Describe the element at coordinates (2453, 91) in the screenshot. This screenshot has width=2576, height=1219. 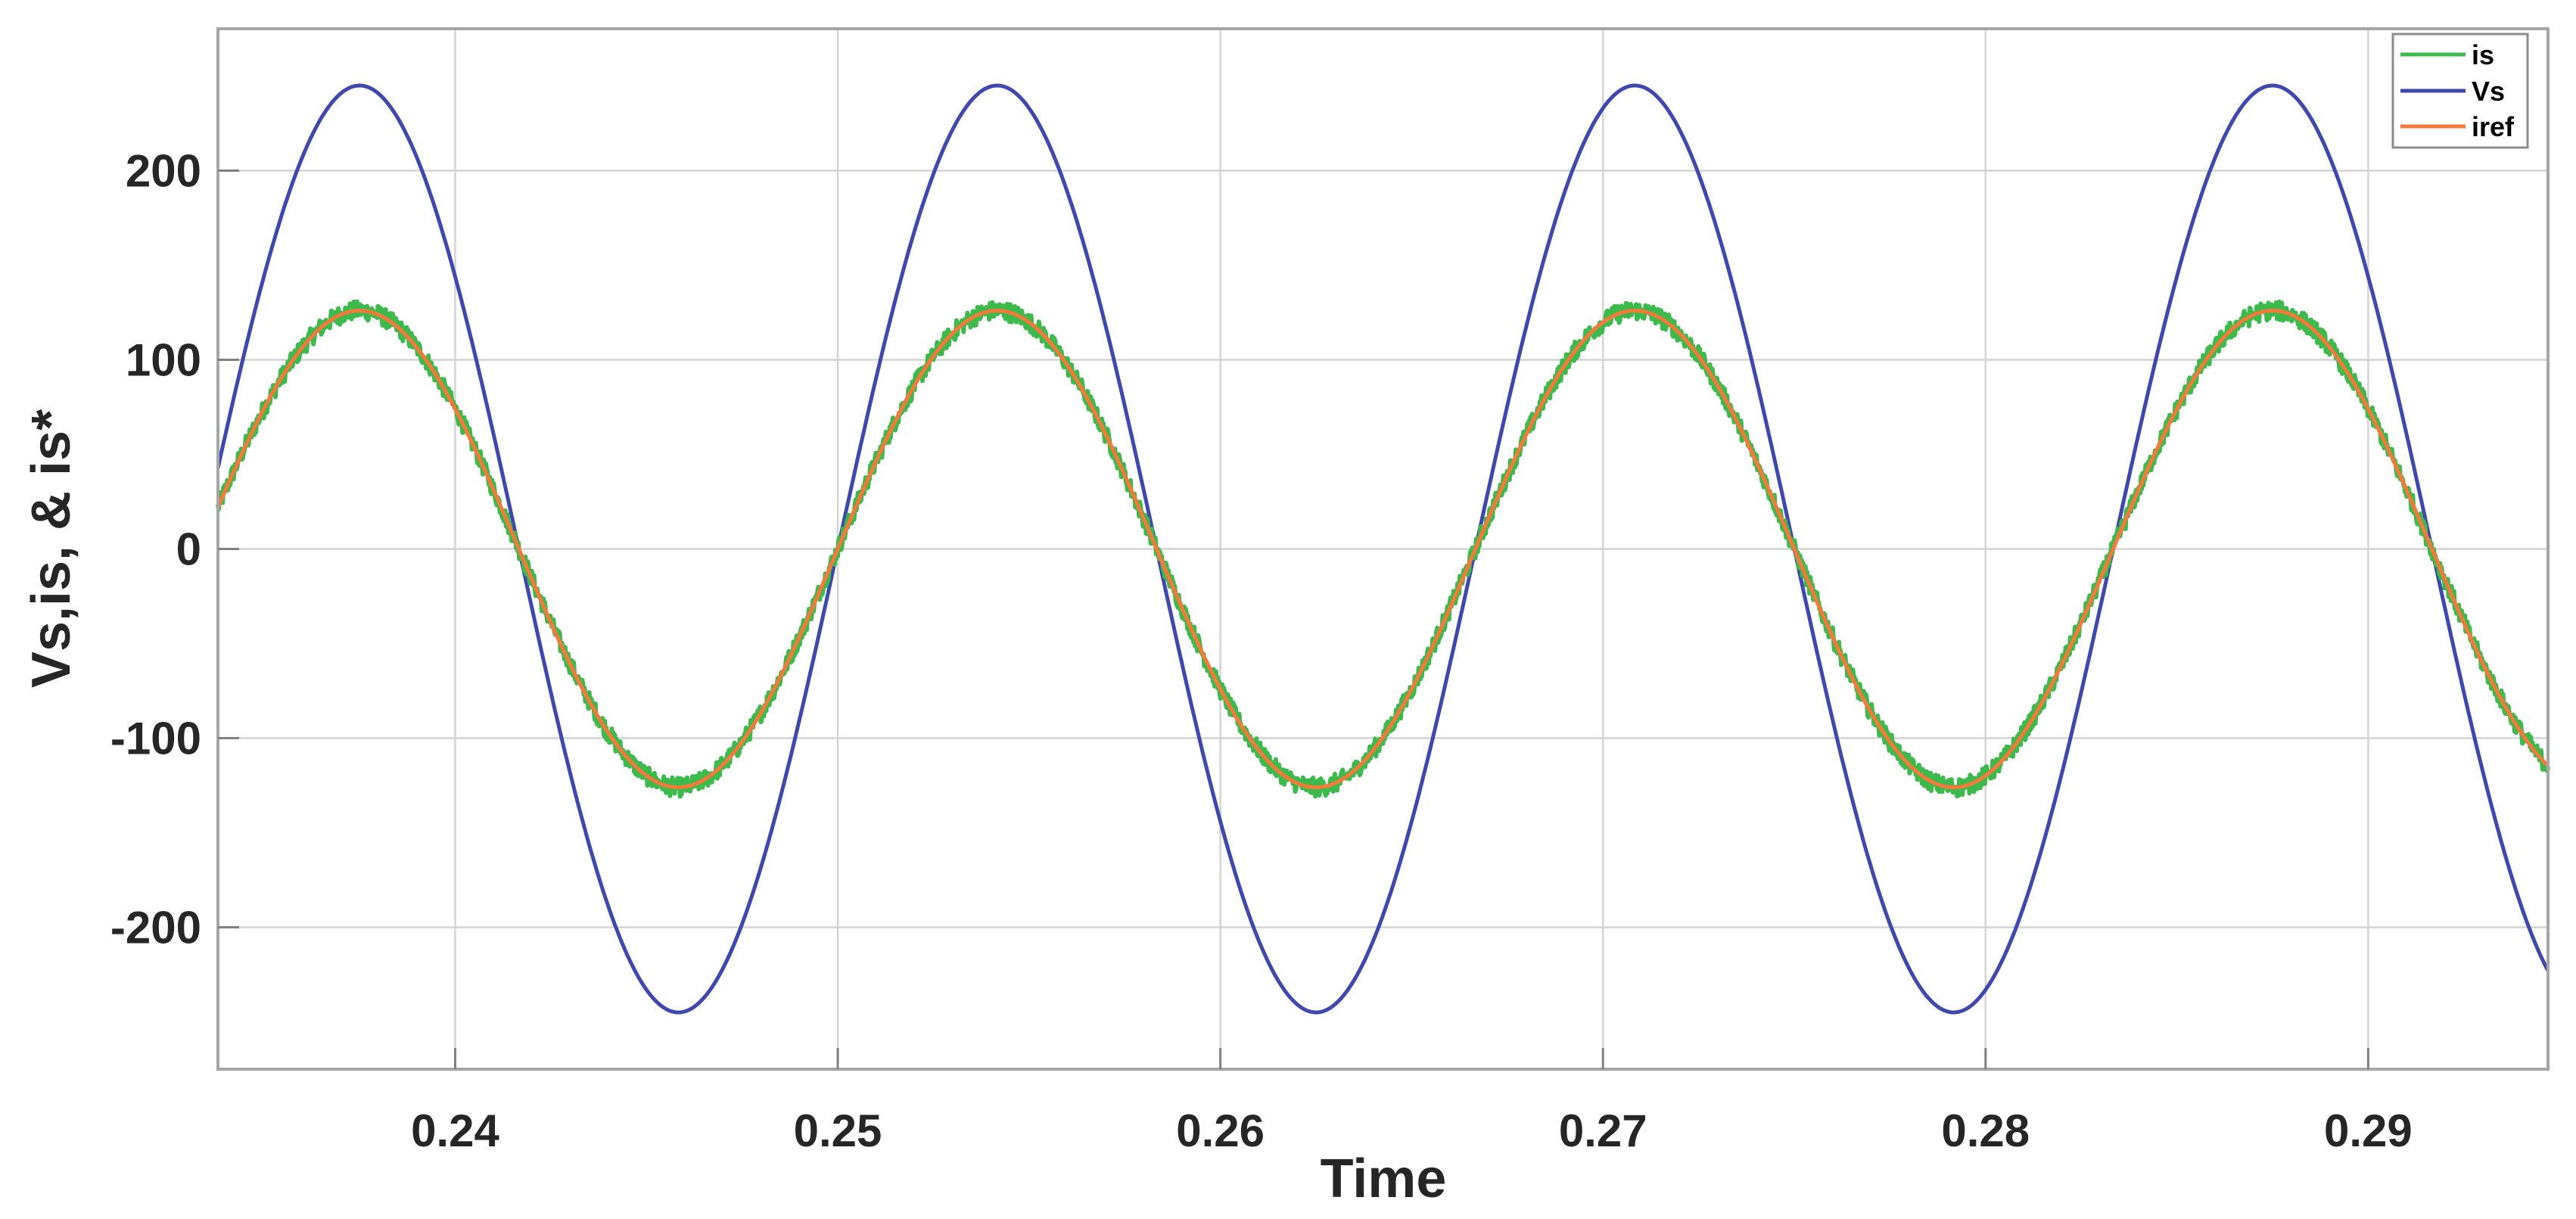
I see `legend-item-vs: Vs` at that location.